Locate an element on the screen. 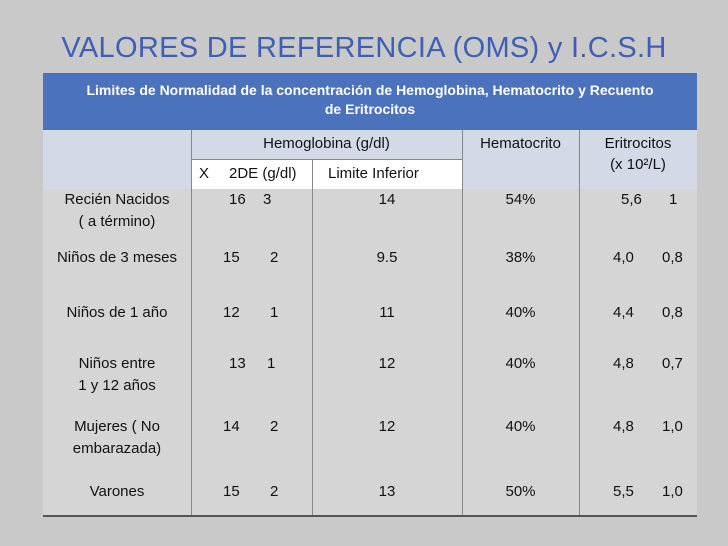  limit-value: 13 is located at coordinates (387, 491).